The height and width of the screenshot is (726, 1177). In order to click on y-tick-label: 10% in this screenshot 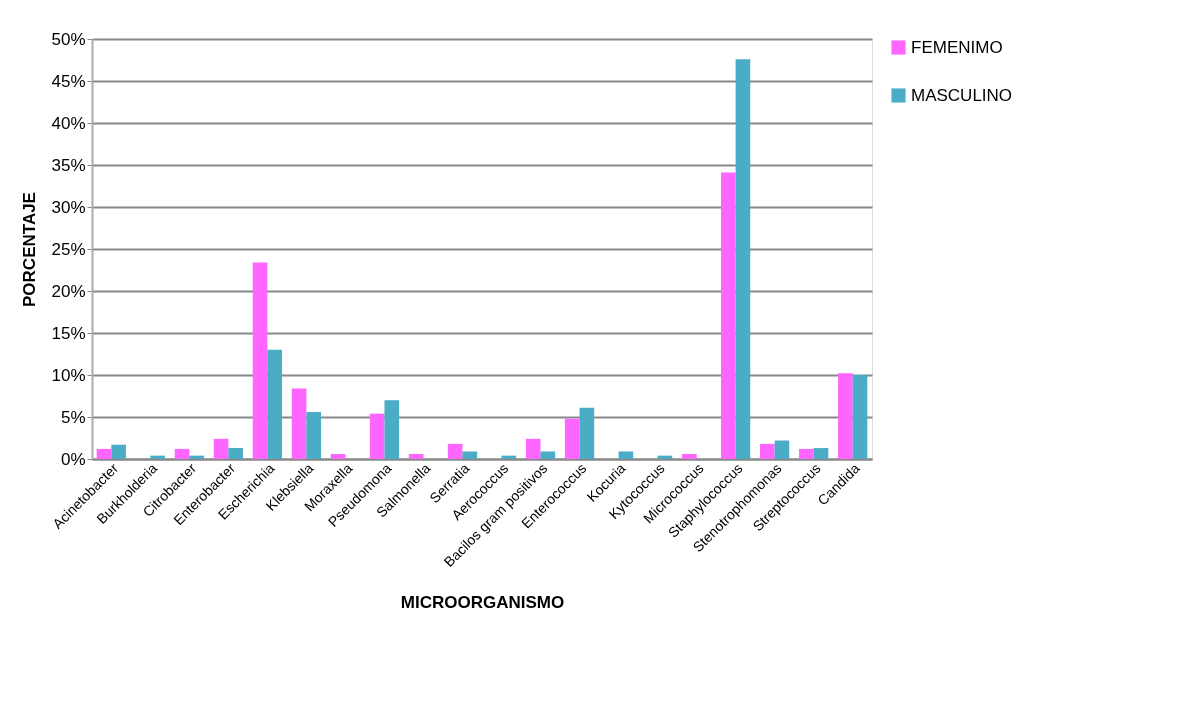, I will do `click(68, 375)`.